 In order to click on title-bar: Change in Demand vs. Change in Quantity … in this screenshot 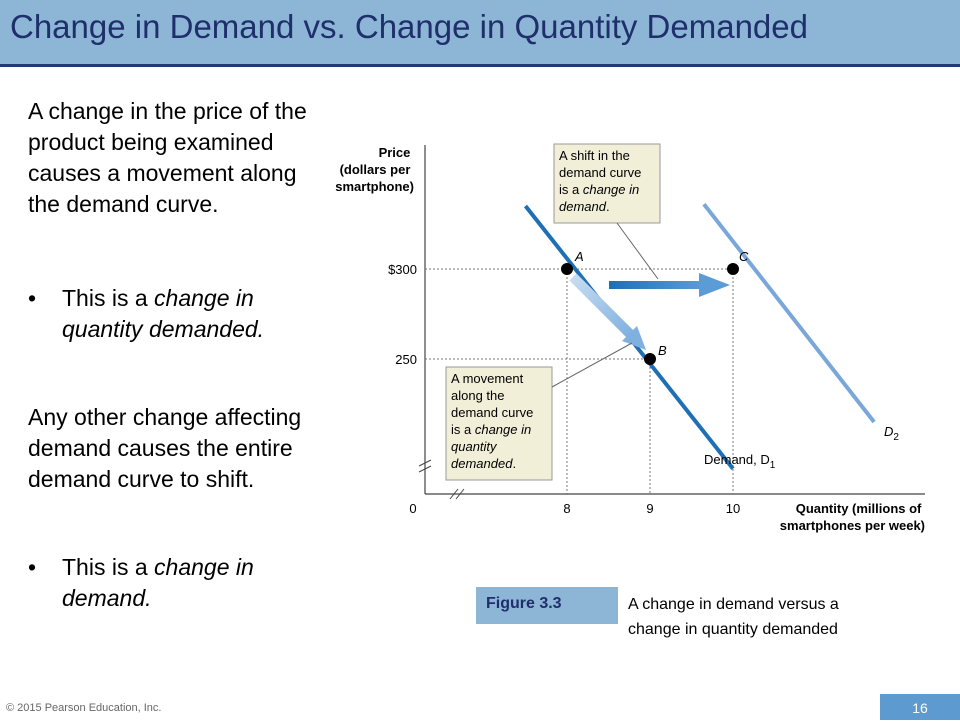, I will do `click(480, 33)`.